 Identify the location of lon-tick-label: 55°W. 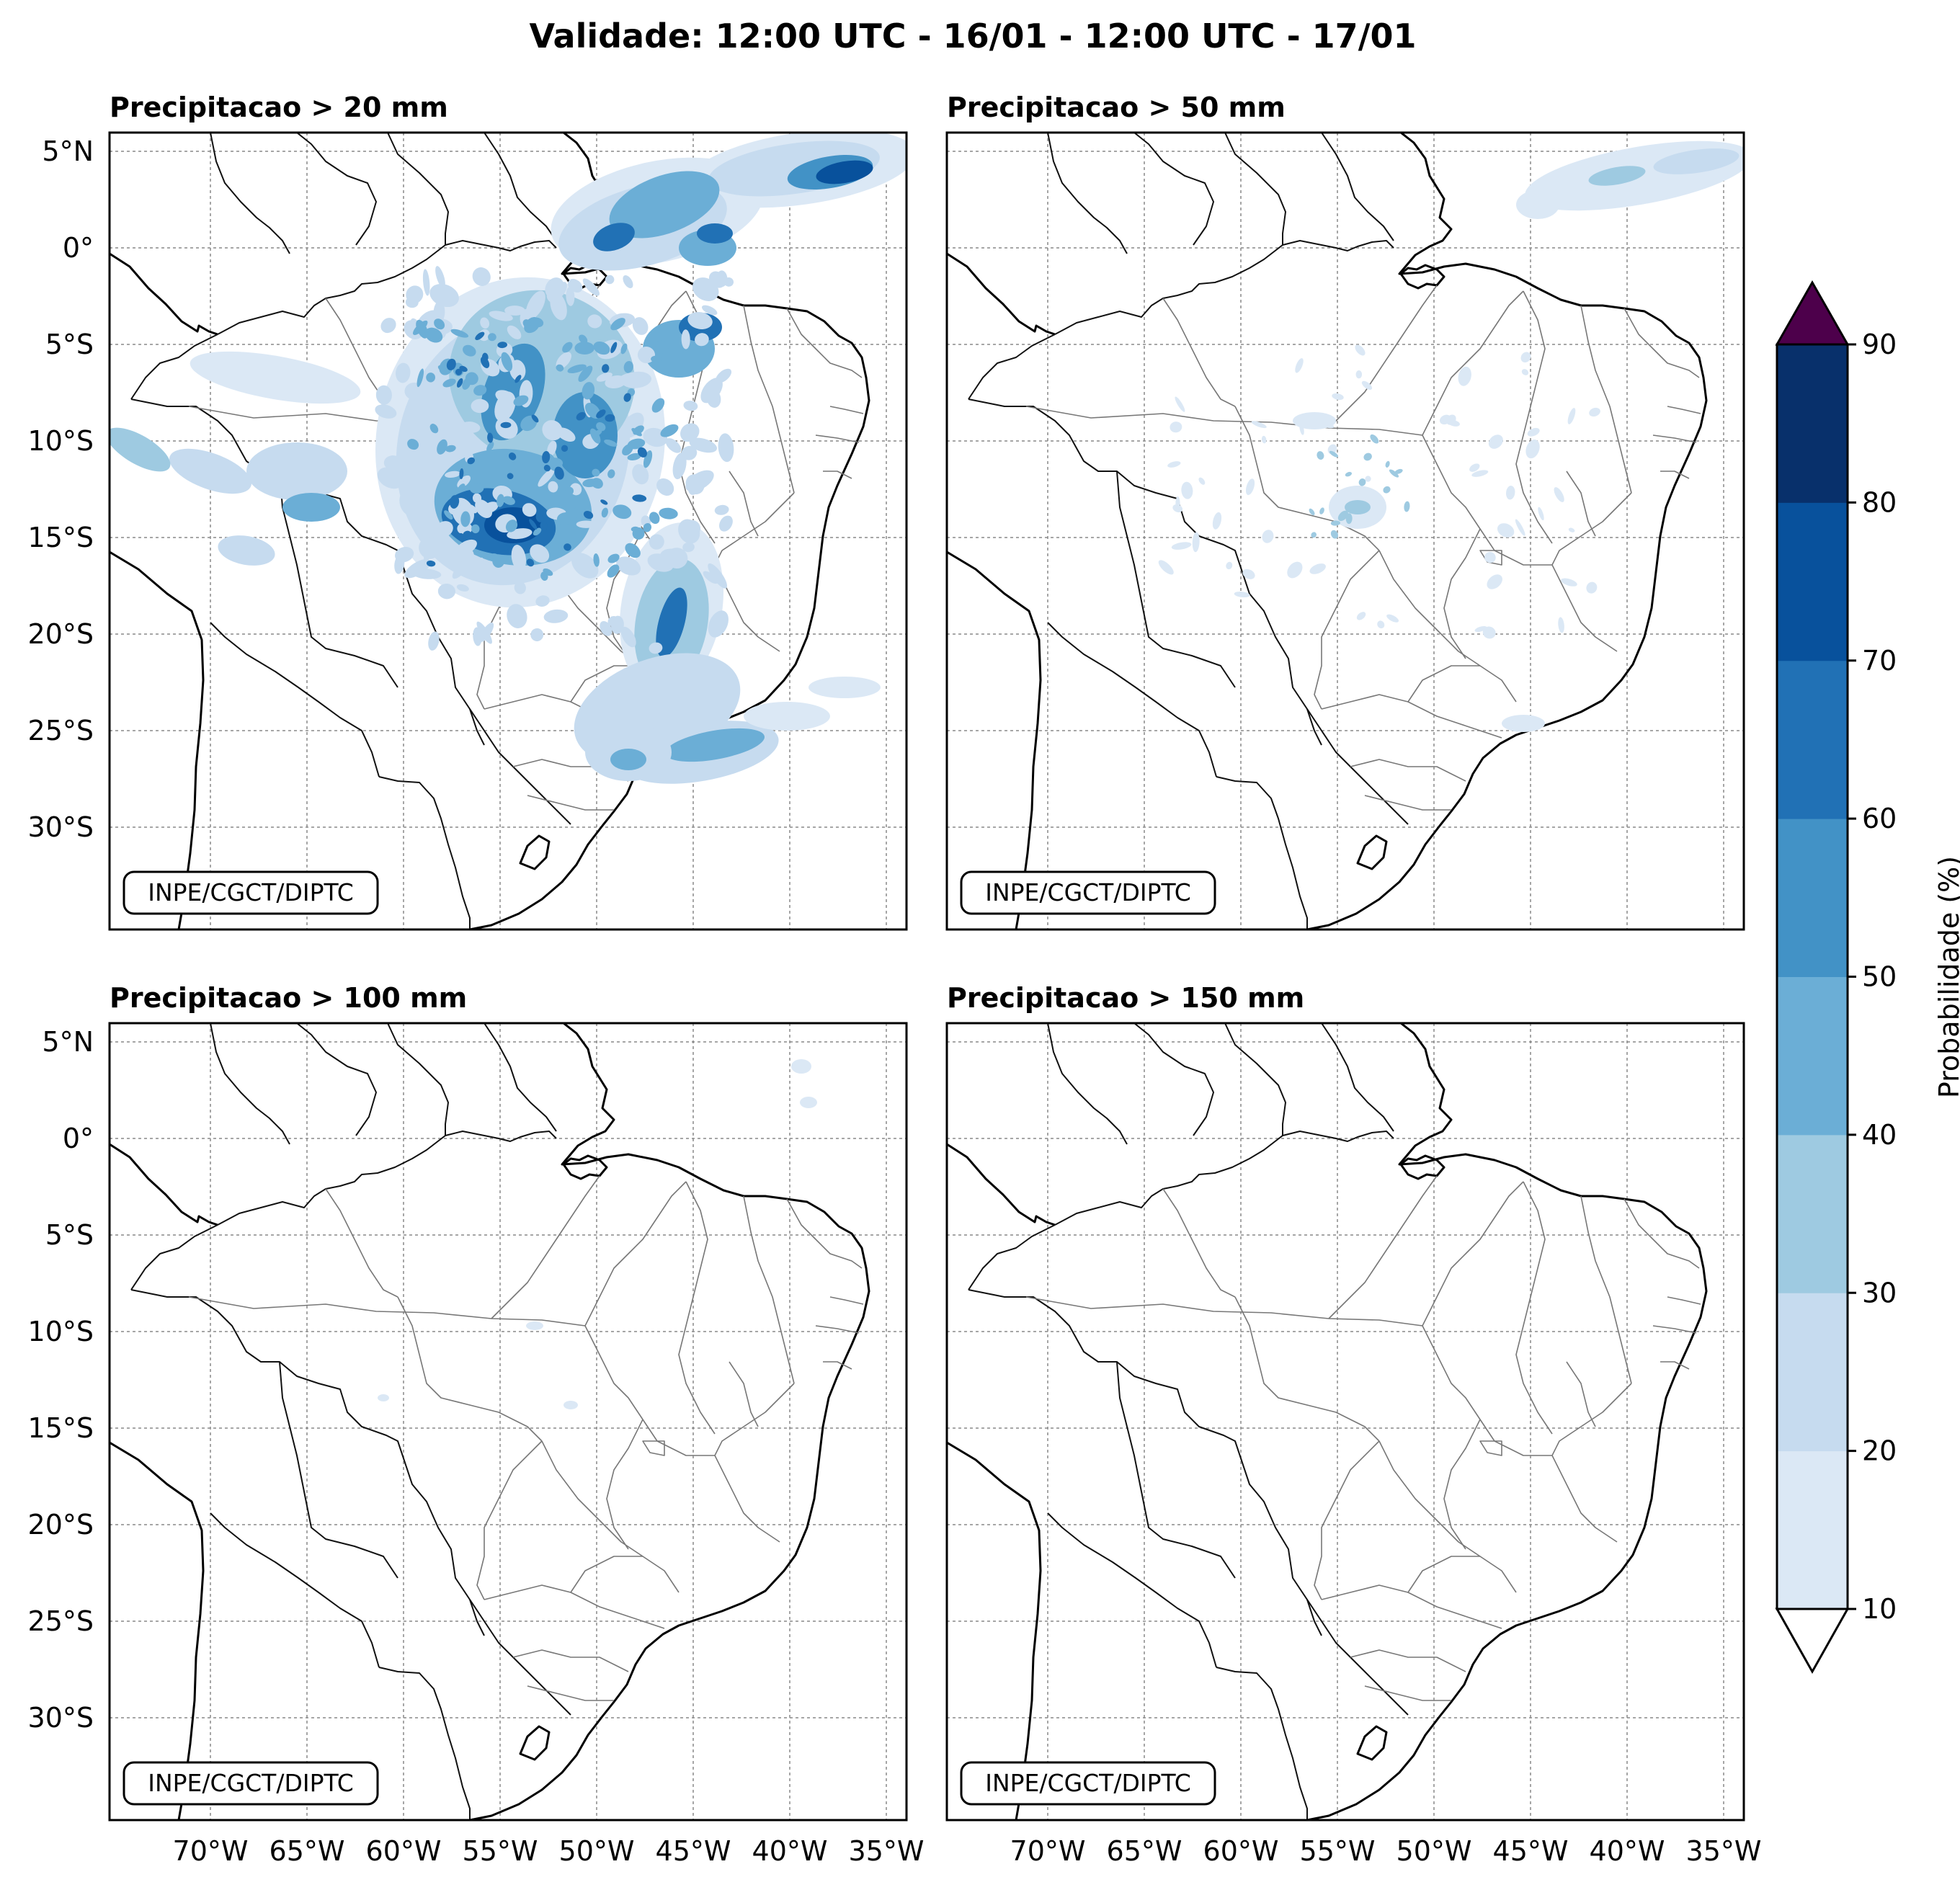
(1338, 1851).